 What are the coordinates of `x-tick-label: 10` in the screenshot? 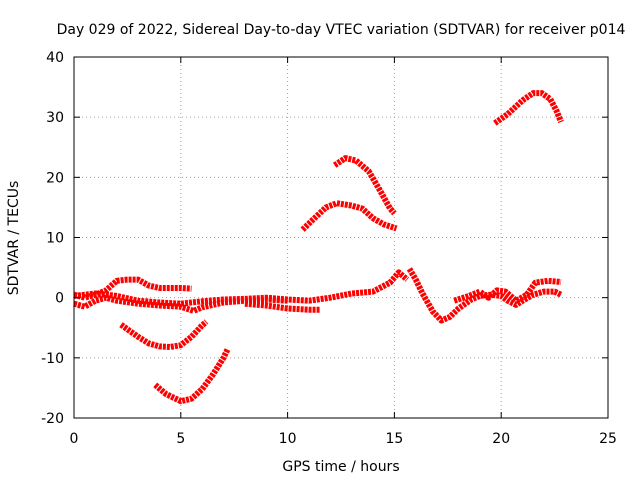 It's located at (288, 439).